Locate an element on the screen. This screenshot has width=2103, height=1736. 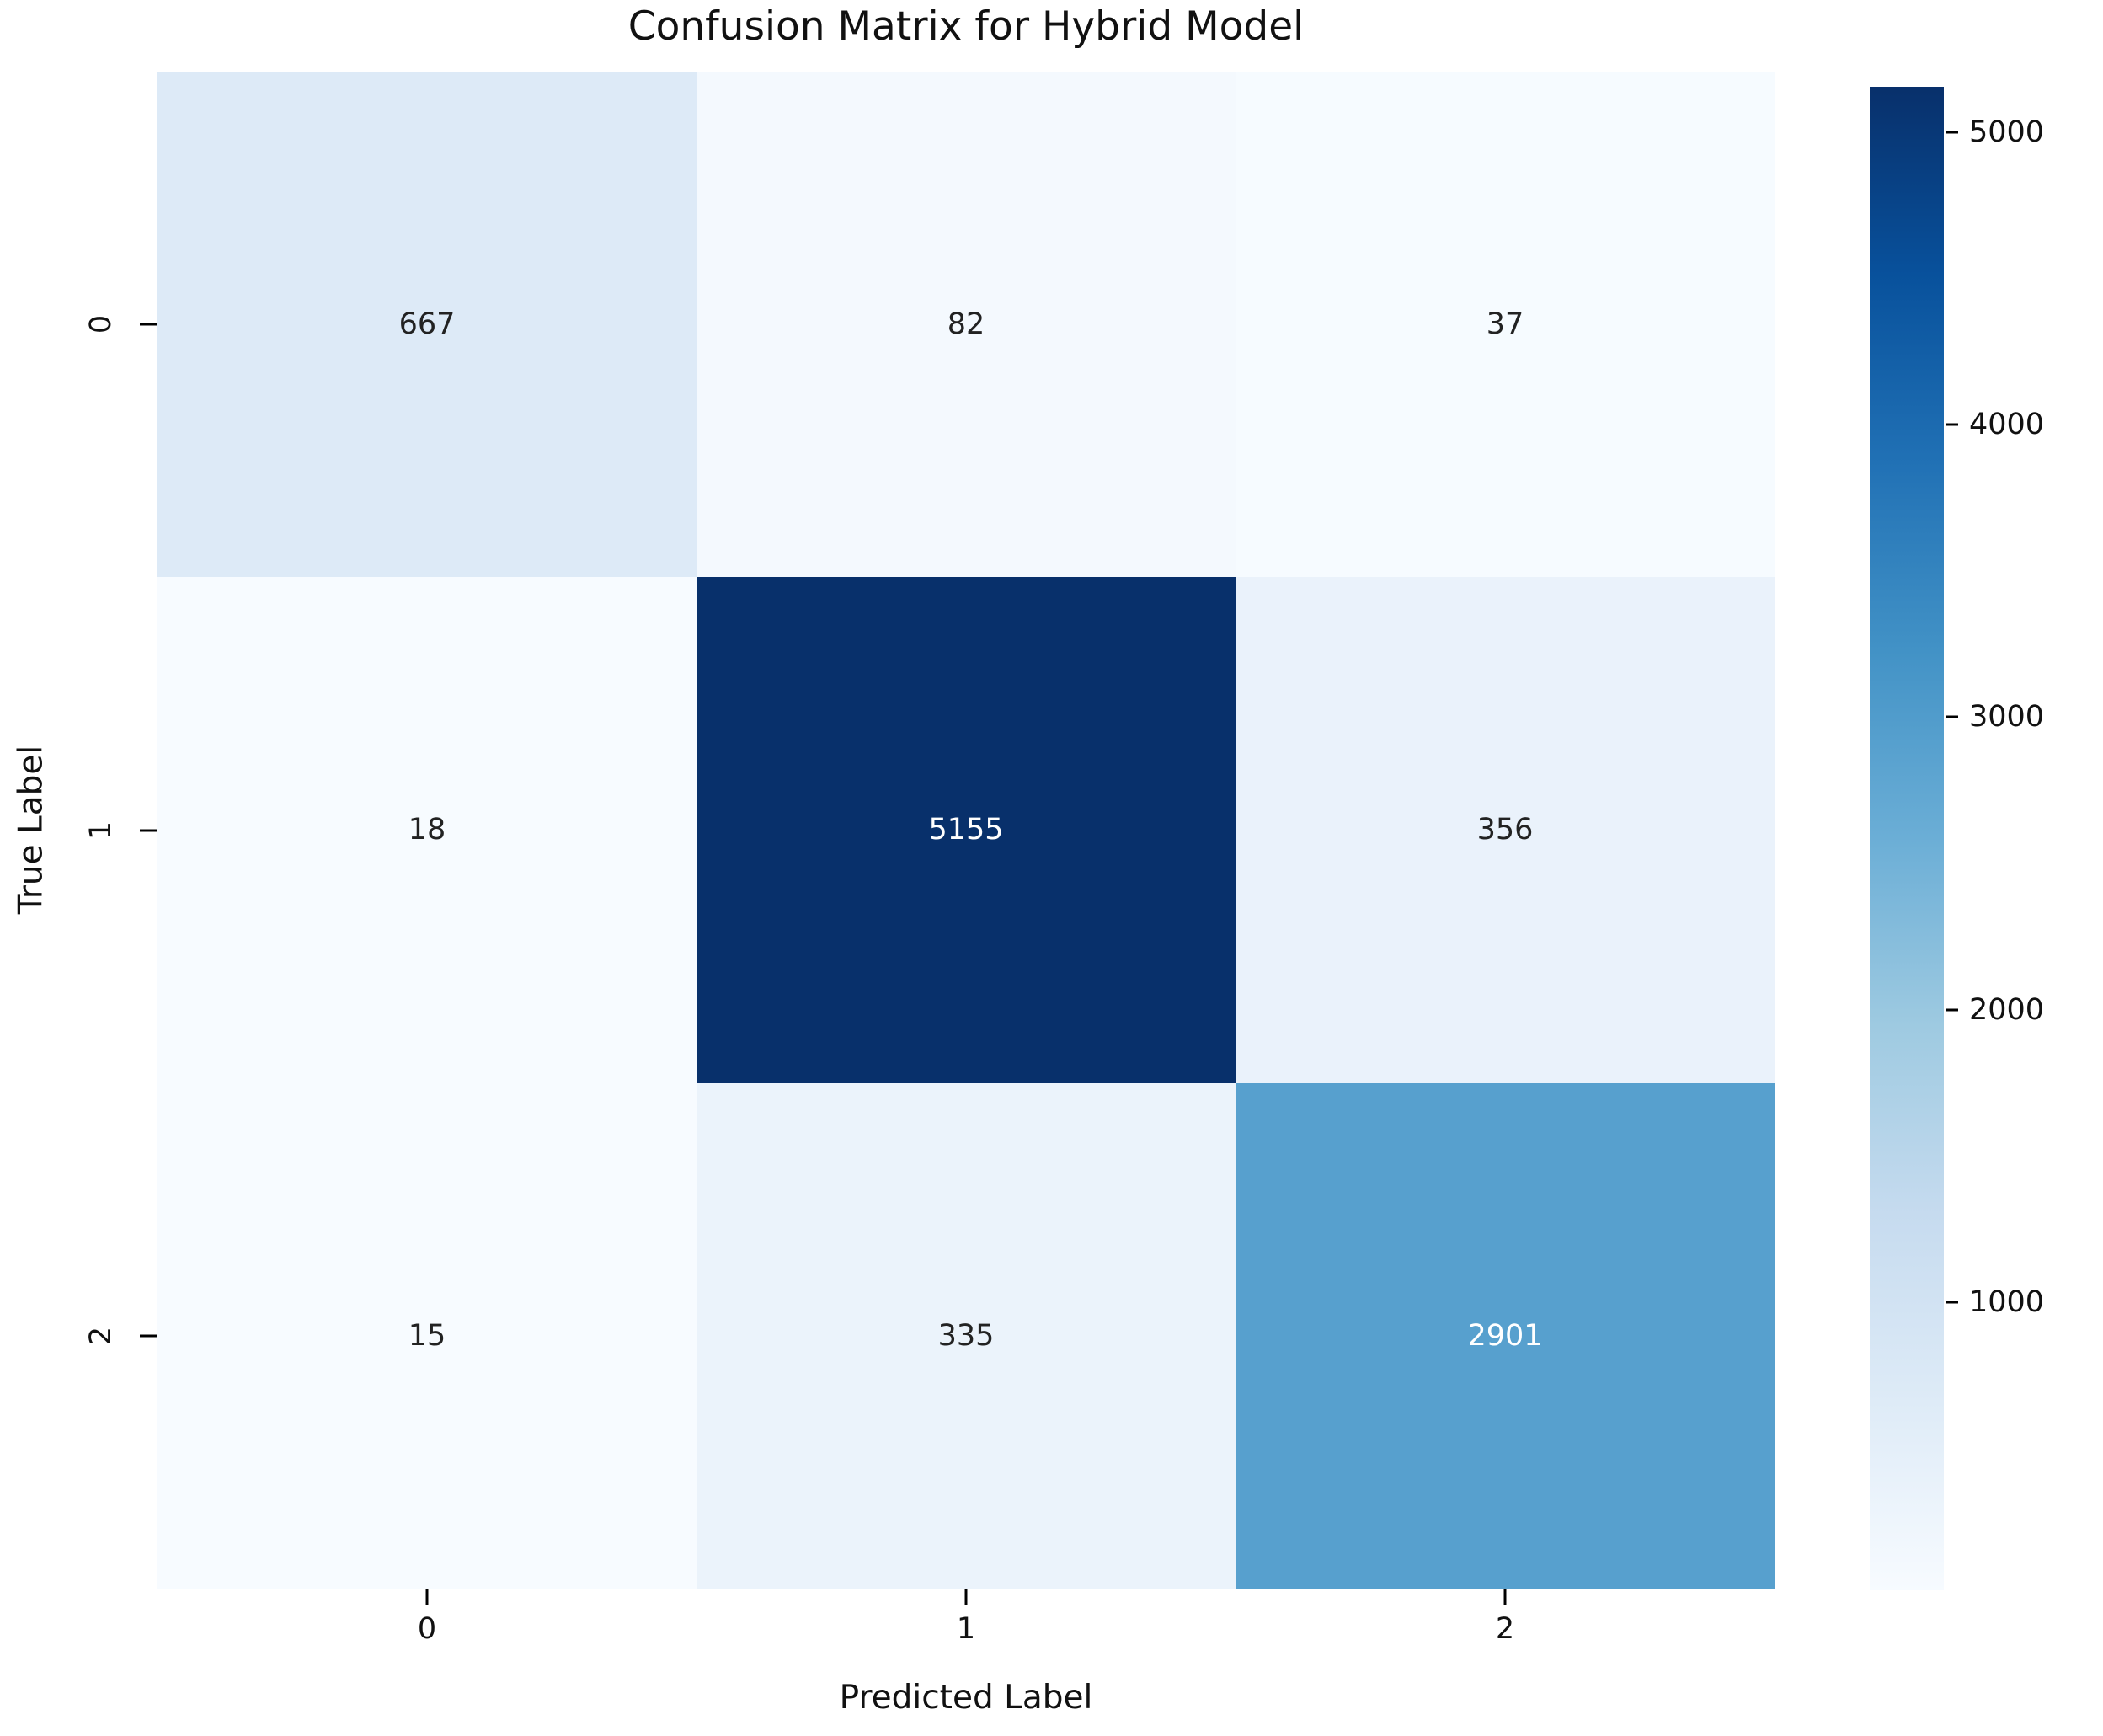
colorbar-tick-label: 5000 is located at coordinates (2007, 132).